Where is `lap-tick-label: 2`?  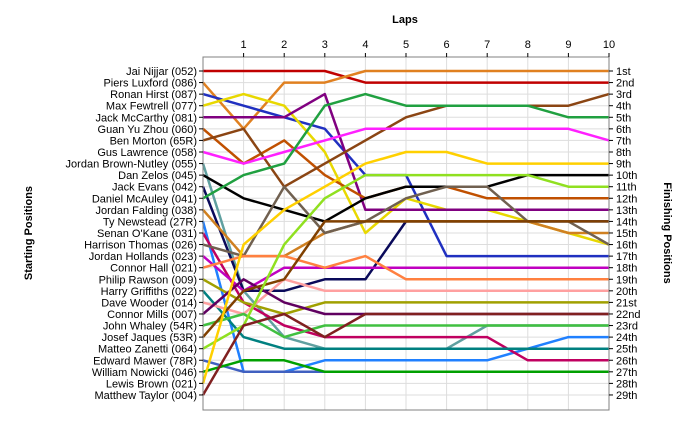 lap-tick-label: 2 is located at coordinates (284, 45).